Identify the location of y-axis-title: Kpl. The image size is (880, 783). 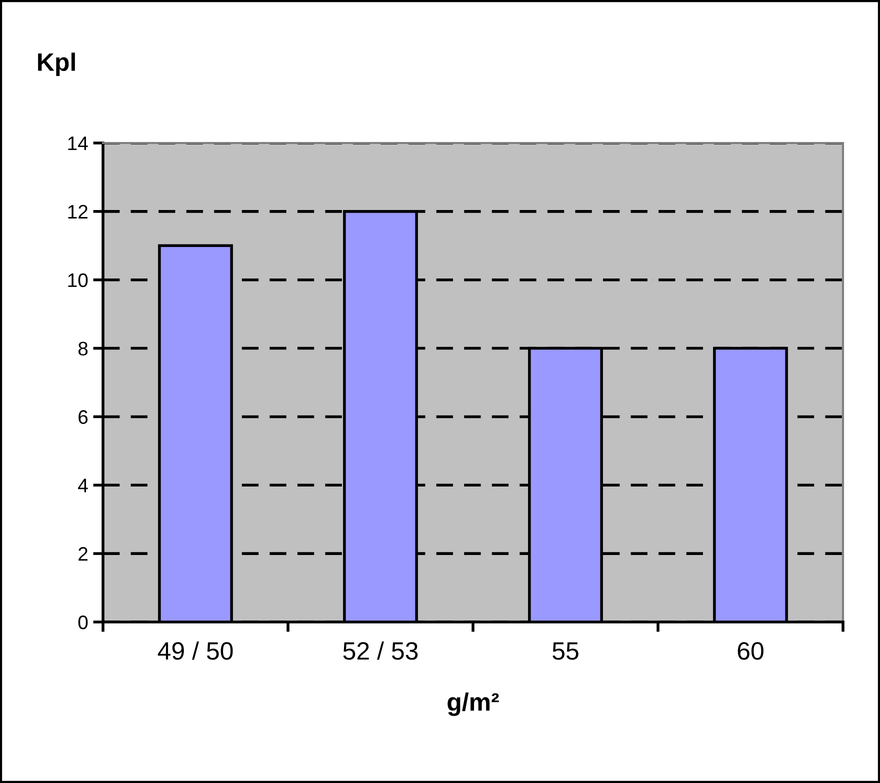
(56, 64).